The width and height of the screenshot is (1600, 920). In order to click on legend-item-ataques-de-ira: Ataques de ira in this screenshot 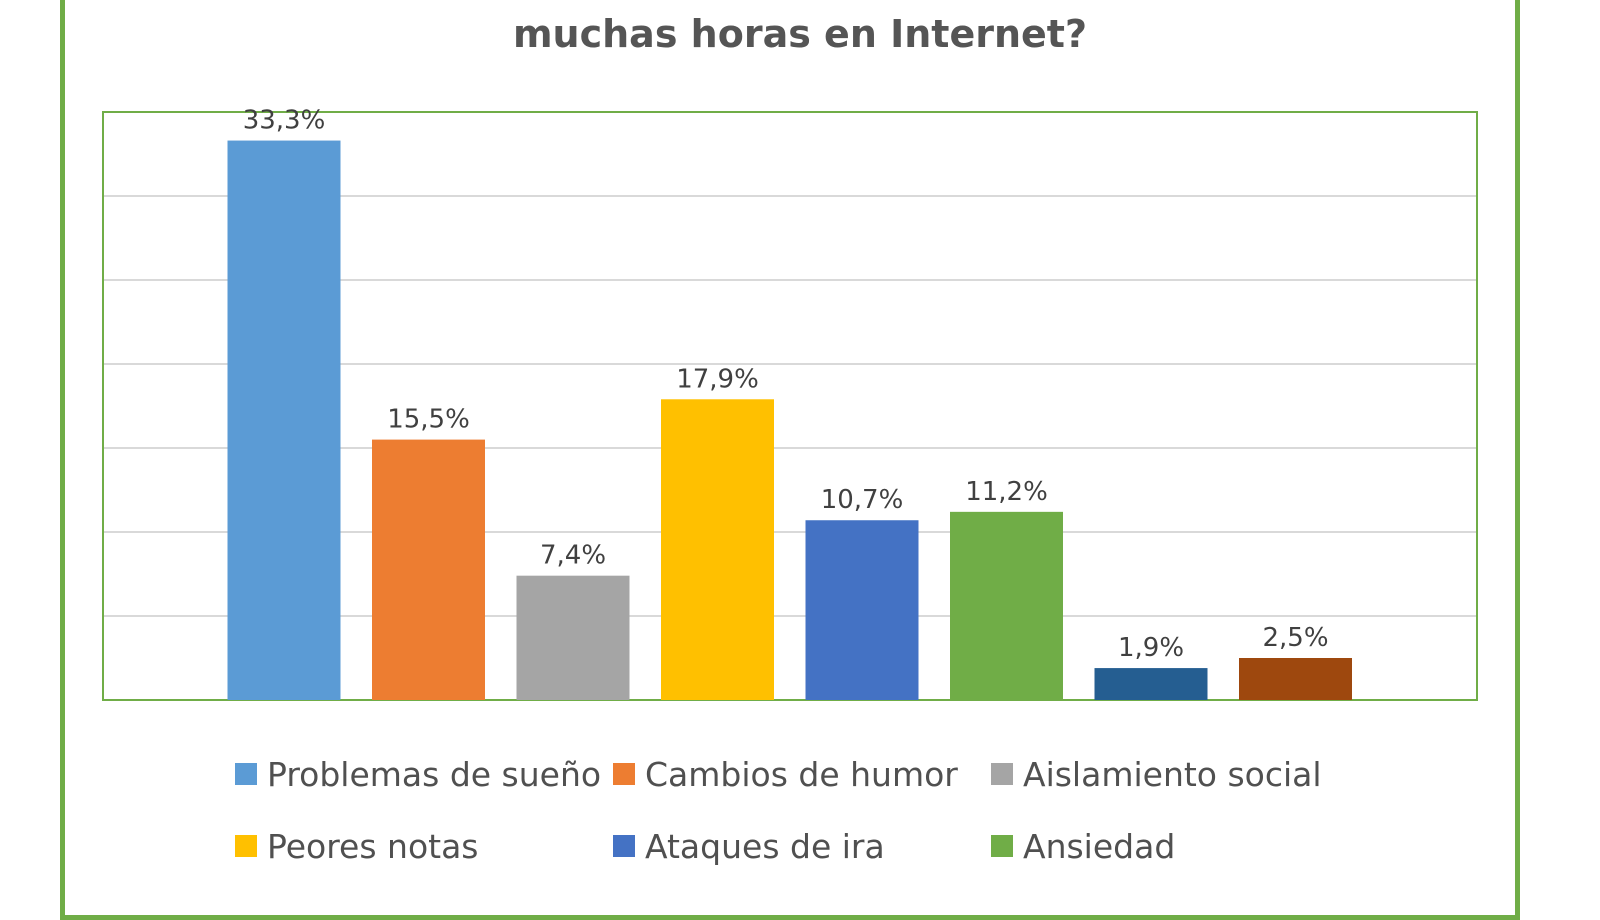, I will do `click(749, 846)`.